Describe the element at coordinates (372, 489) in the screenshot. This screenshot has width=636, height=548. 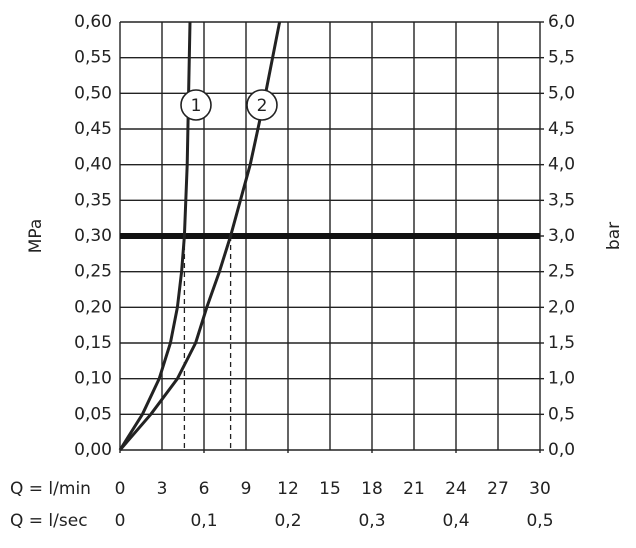
I see `x-tick-label: 18` at that location.